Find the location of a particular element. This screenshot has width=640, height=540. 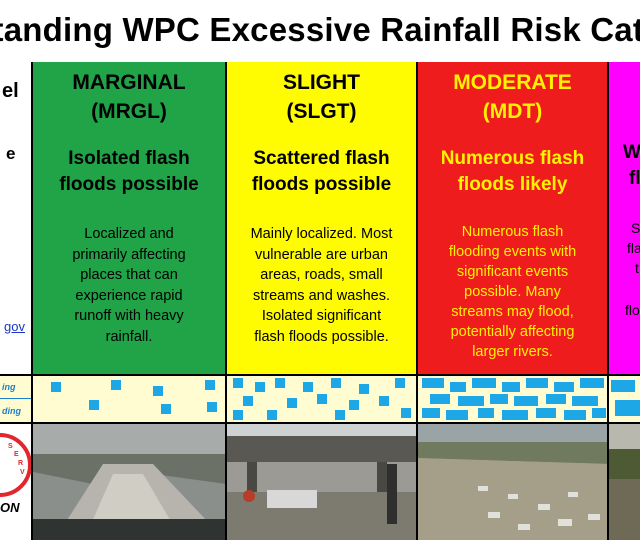

summary-line-1: Scattered flash is located at coordinates (321, 158).